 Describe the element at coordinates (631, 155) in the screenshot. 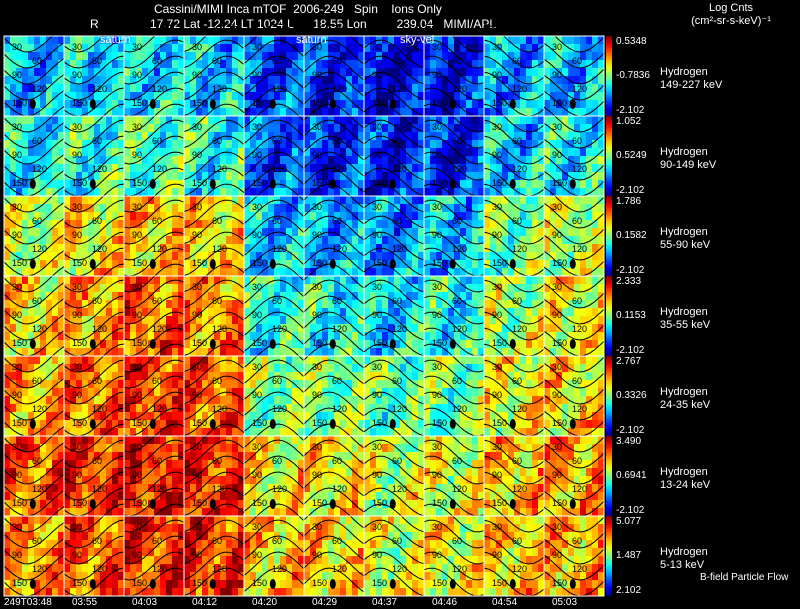

I see `colorbar-mid: 0.5249` at that location.